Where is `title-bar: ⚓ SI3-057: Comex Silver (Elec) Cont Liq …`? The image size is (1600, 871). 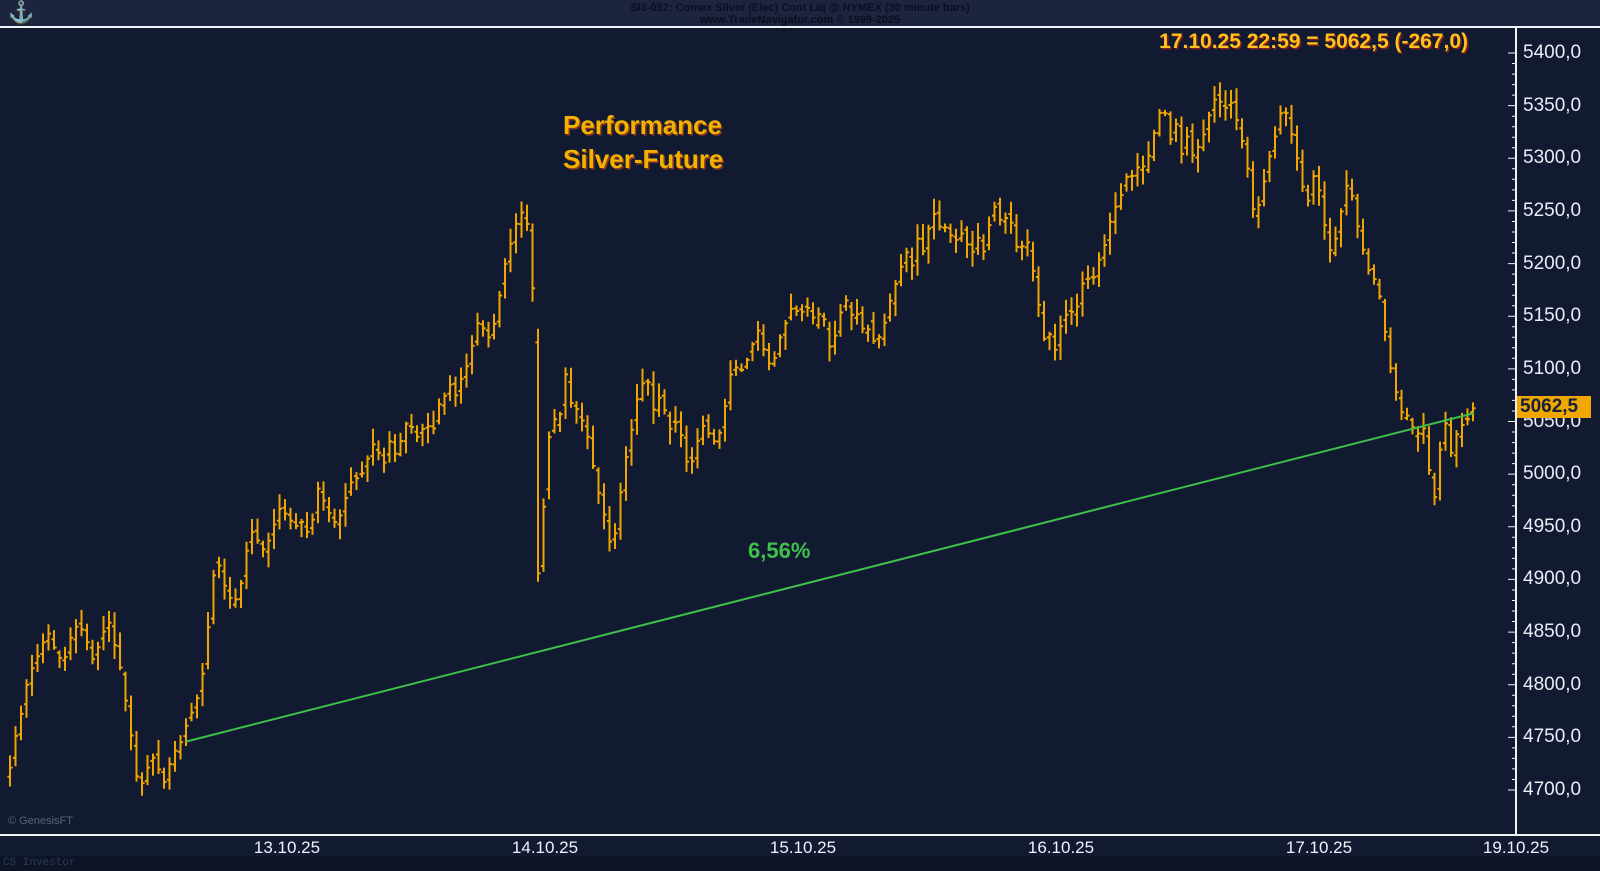
title-bar: ⚓ SI3-057: Comex Silver (Elec) Cont Liq … is located at coordinates (800, 14).